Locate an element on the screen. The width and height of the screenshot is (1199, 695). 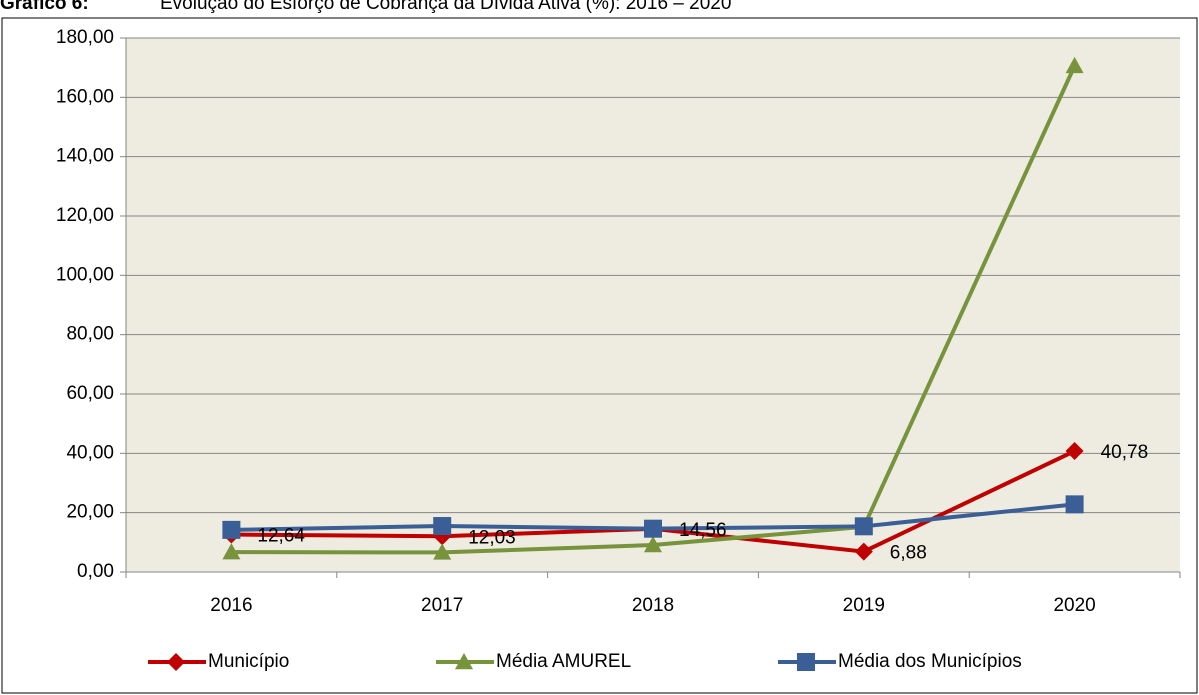
x-tick-label: 2016 is located at coordinates (231, 605).